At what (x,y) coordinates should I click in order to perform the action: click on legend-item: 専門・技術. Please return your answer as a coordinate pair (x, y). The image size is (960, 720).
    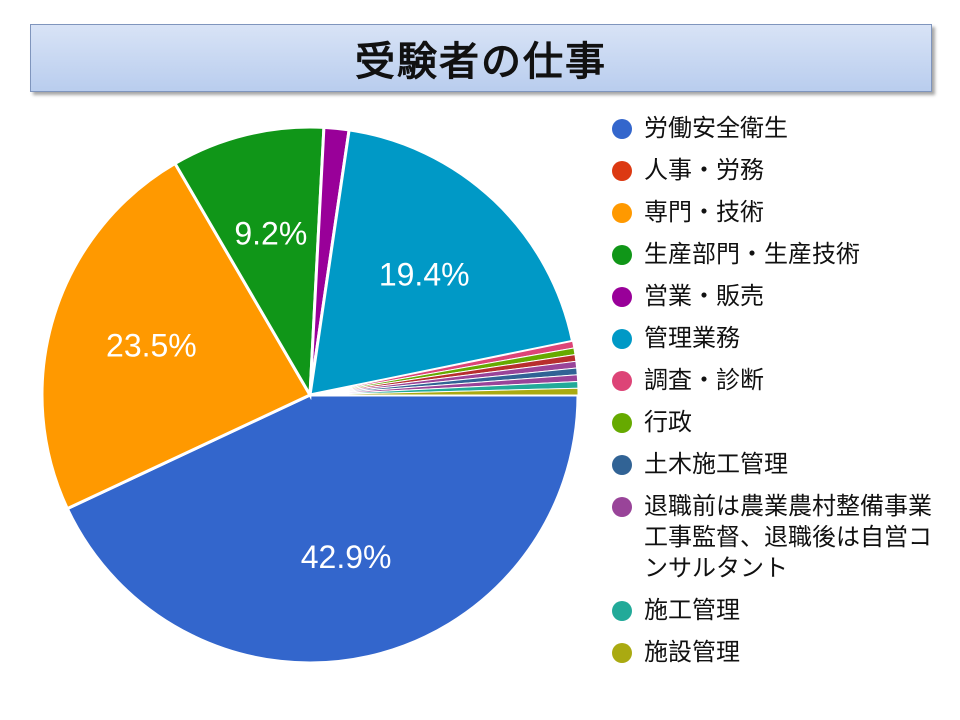
    Looking at the image, I should click on (782, 212).